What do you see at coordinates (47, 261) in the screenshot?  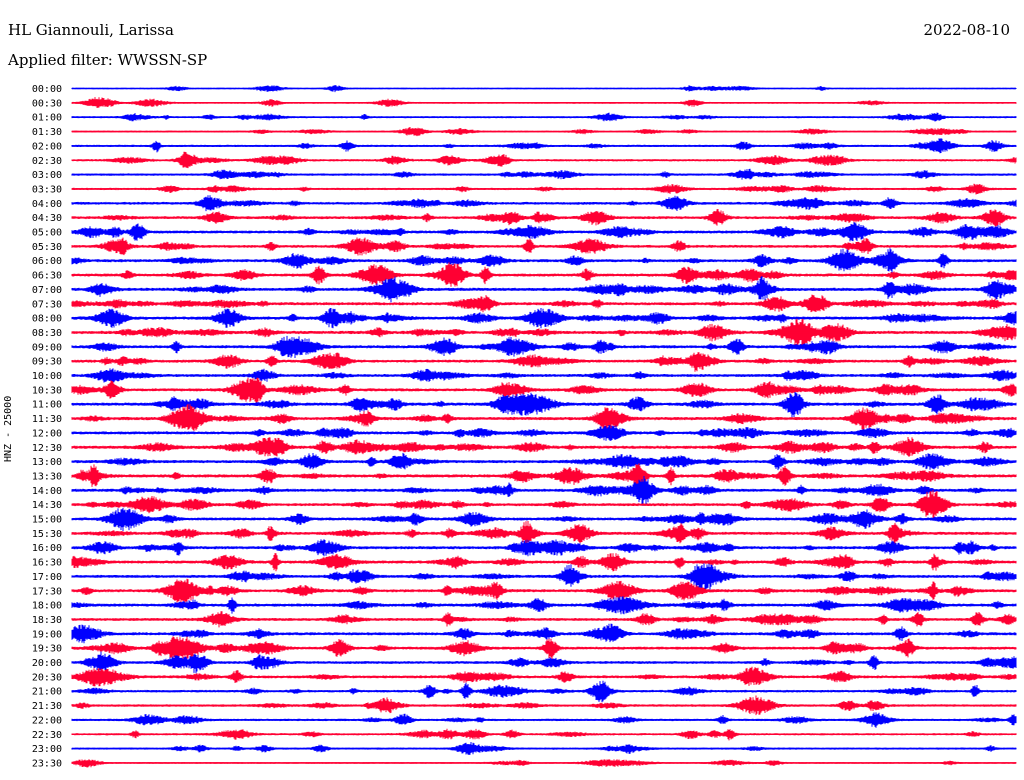 I see `row-time-label: 06:00` at bounding box center [47, 261].